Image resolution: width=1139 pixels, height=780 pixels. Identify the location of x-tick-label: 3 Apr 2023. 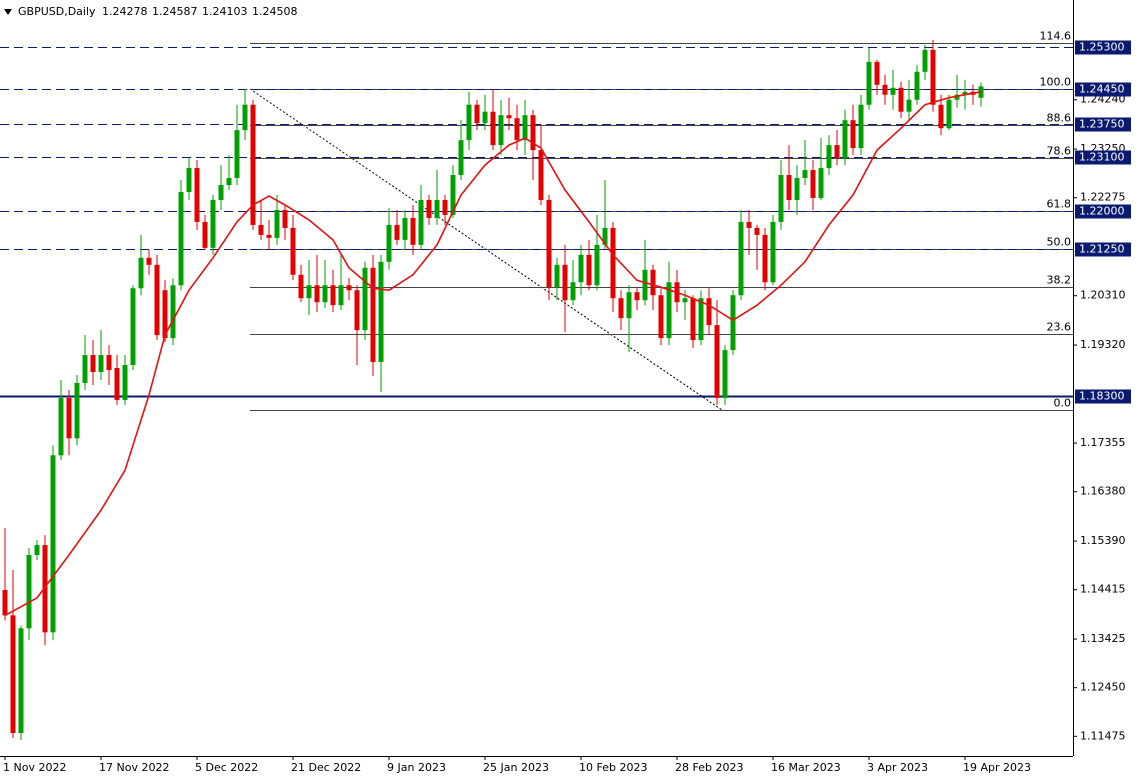
(897, 767).